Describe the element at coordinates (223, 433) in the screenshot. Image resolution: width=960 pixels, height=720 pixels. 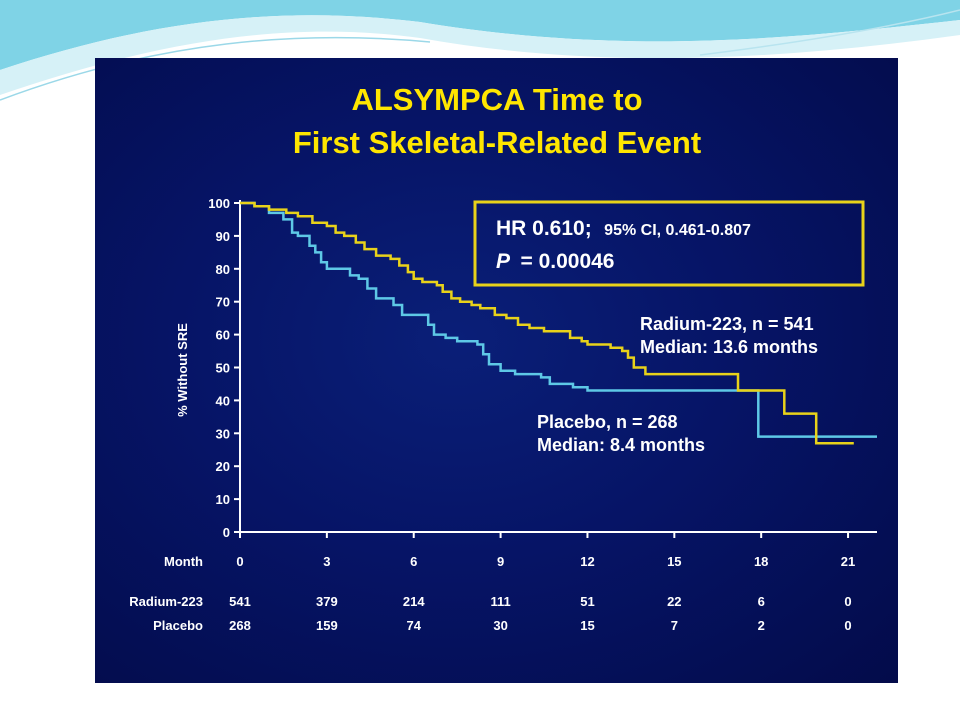
I see `y-tick-label: 30` at that location.